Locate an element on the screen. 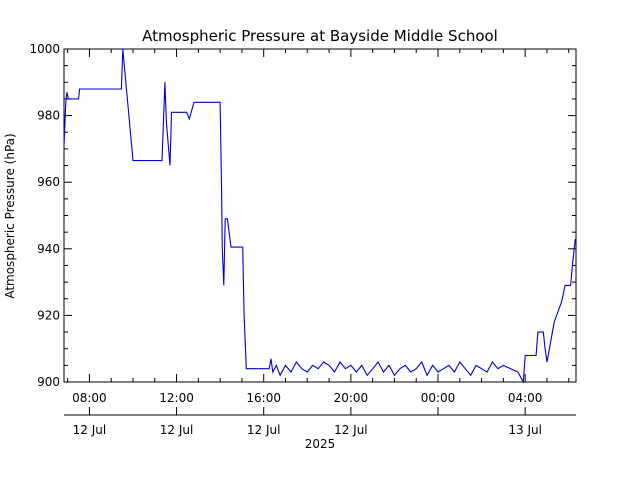 This screenshot has width=640, height=480. x-tick-label: 00:00 is located at coordinates (438, 398).